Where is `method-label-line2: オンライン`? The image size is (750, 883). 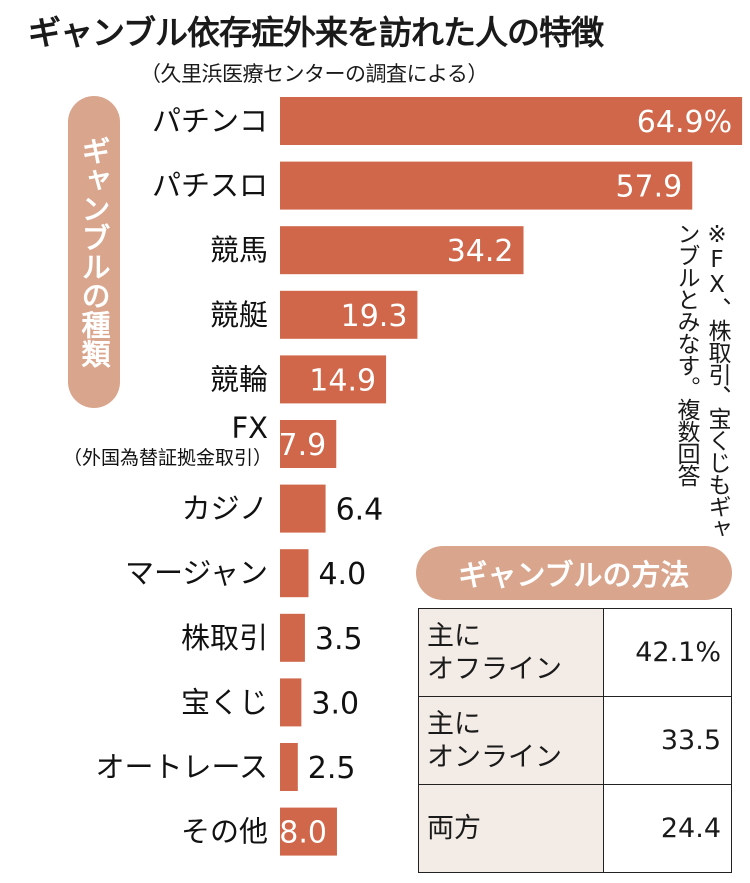 method-label-line2: オンライン is located at coordinates (494, 757).